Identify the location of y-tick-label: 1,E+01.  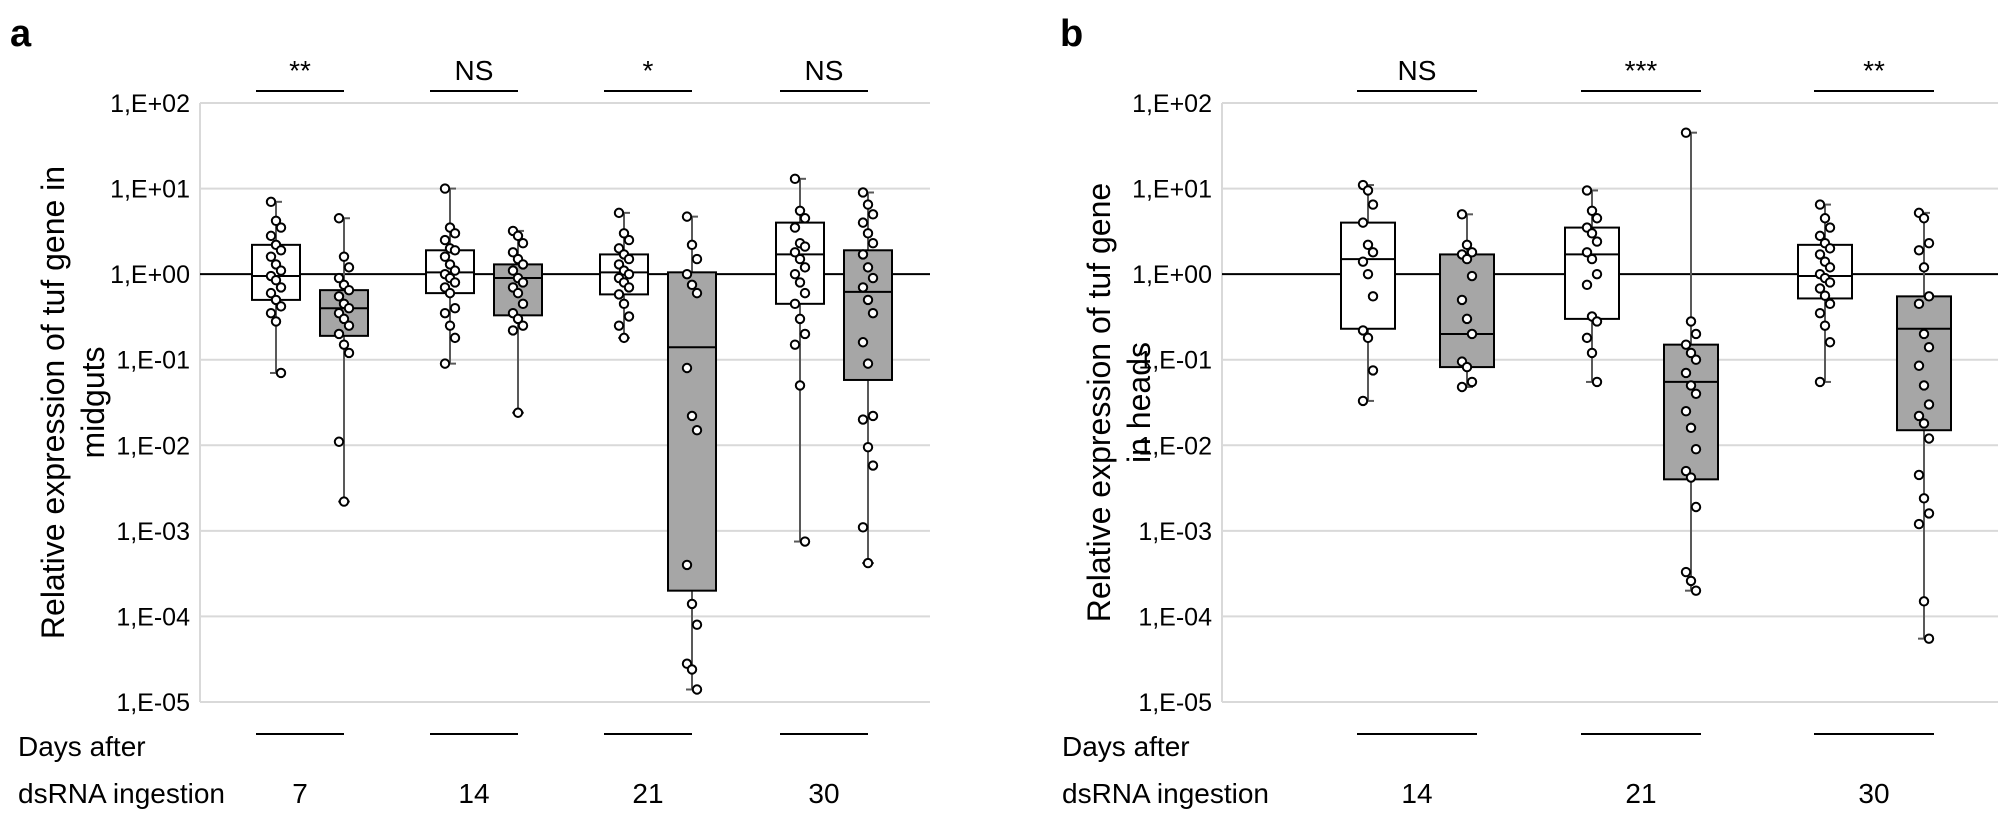
(150, 190).